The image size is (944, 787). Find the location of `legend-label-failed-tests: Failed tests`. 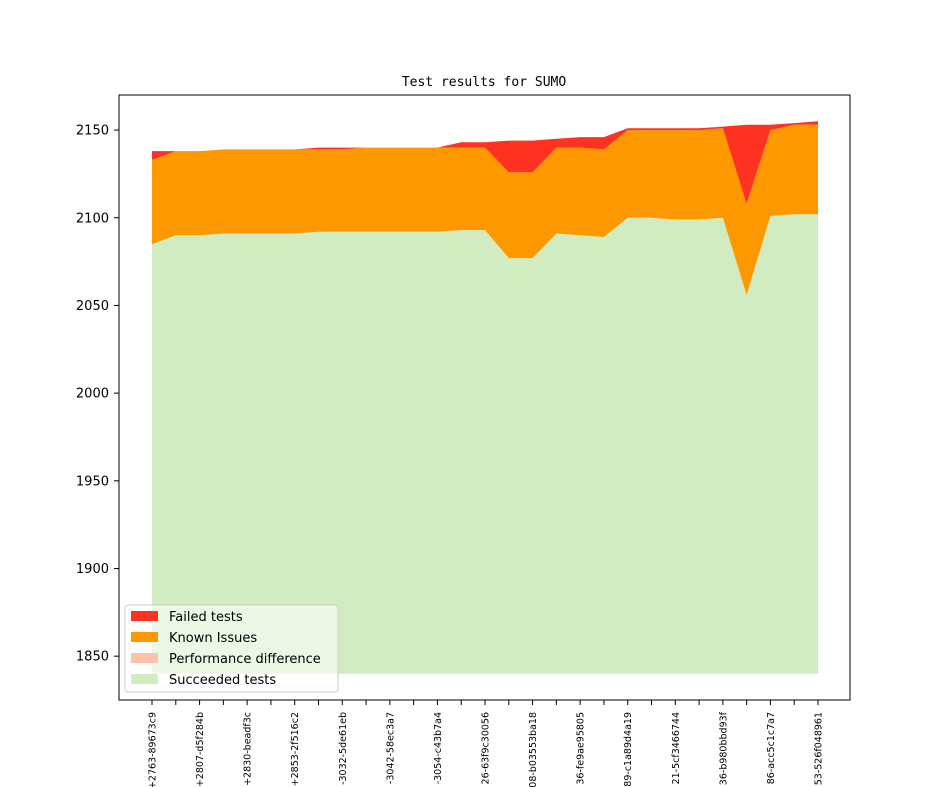

legend-label-failed-tests: Failed tests is located at coordinates (206, 617).